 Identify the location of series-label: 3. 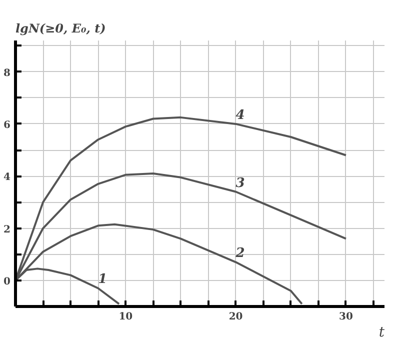
(240, 183).